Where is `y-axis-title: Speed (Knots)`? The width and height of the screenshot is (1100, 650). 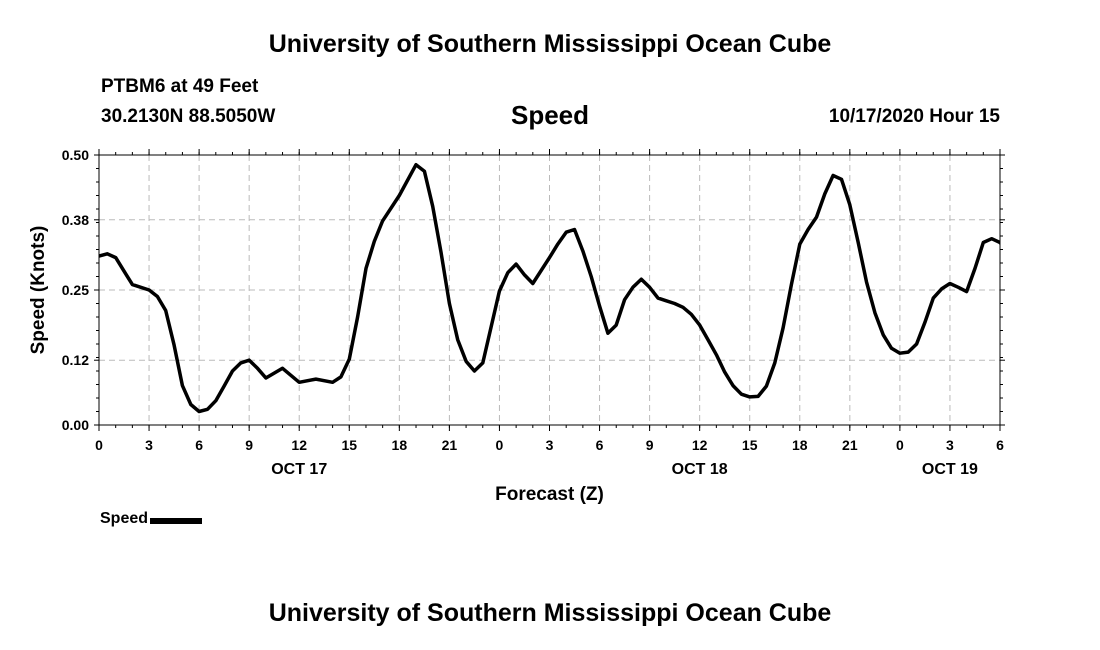 y-axis-title: Speed (Knots) is located at coordinates (38, 290).